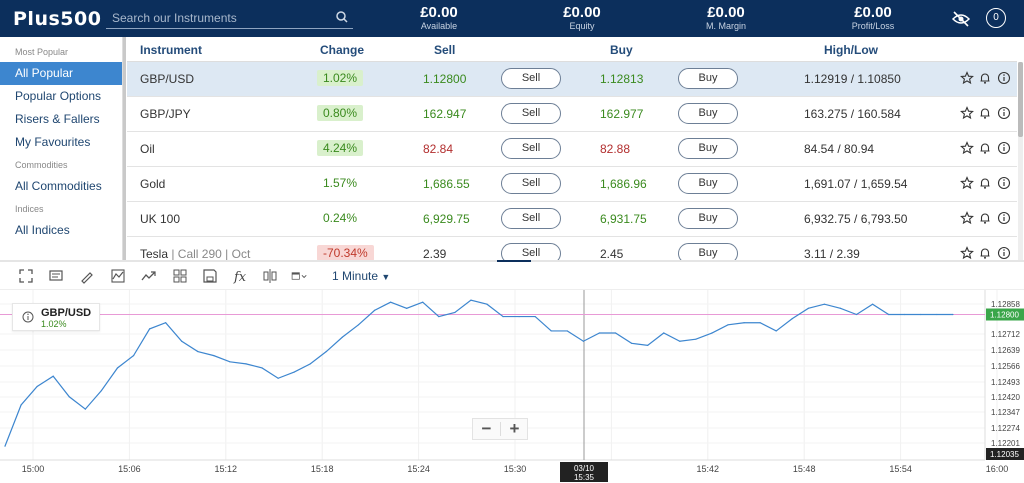  I want to click on sell-price: 2.39, so click(435, 253).